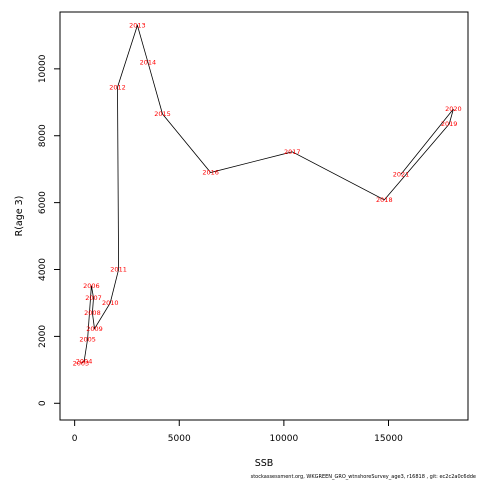  I want to click on y-tick-label: 0, so click(43, 403).